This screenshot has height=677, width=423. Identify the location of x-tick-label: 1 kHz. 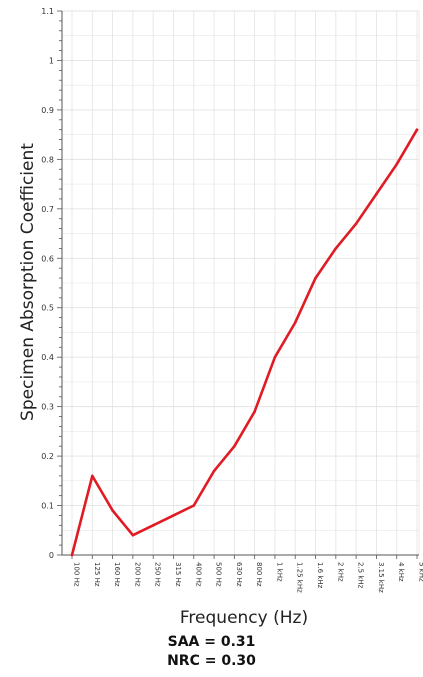
(279, 572).